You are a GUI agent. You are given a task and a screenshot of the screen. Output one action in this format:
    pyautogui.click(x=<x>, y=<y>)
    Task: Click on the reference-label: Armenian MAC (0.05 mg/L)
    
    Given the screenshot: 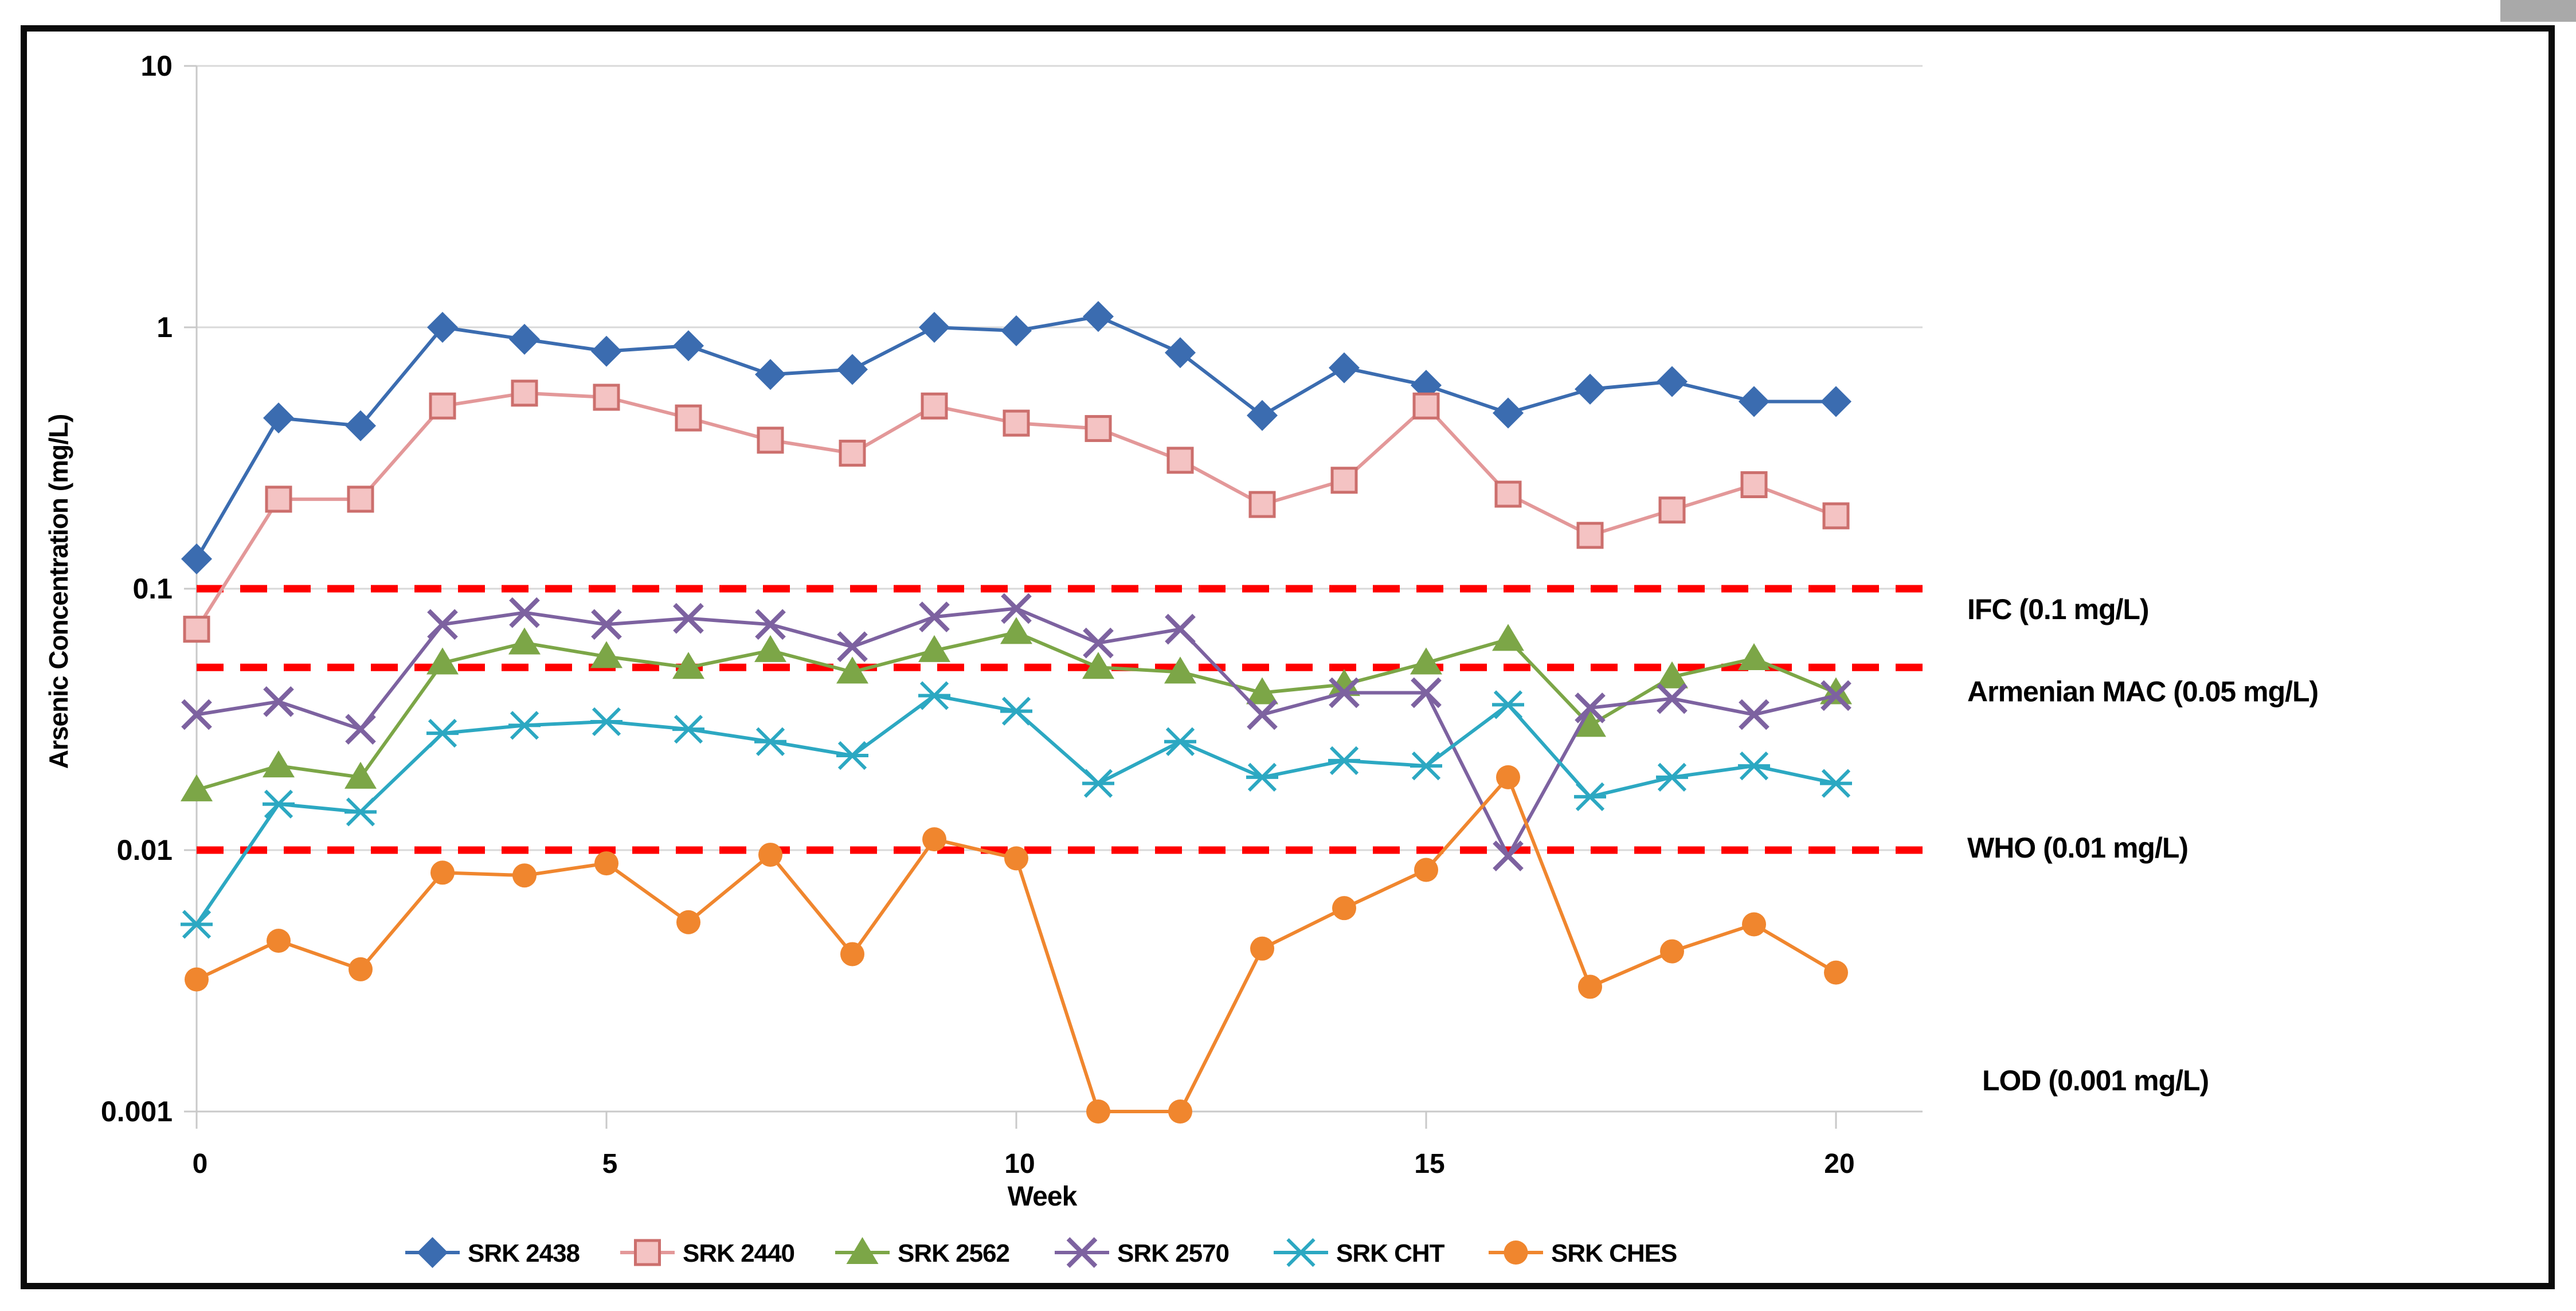 What is the action you would take?
    pyautogui.click(x=2142, y=691)
    